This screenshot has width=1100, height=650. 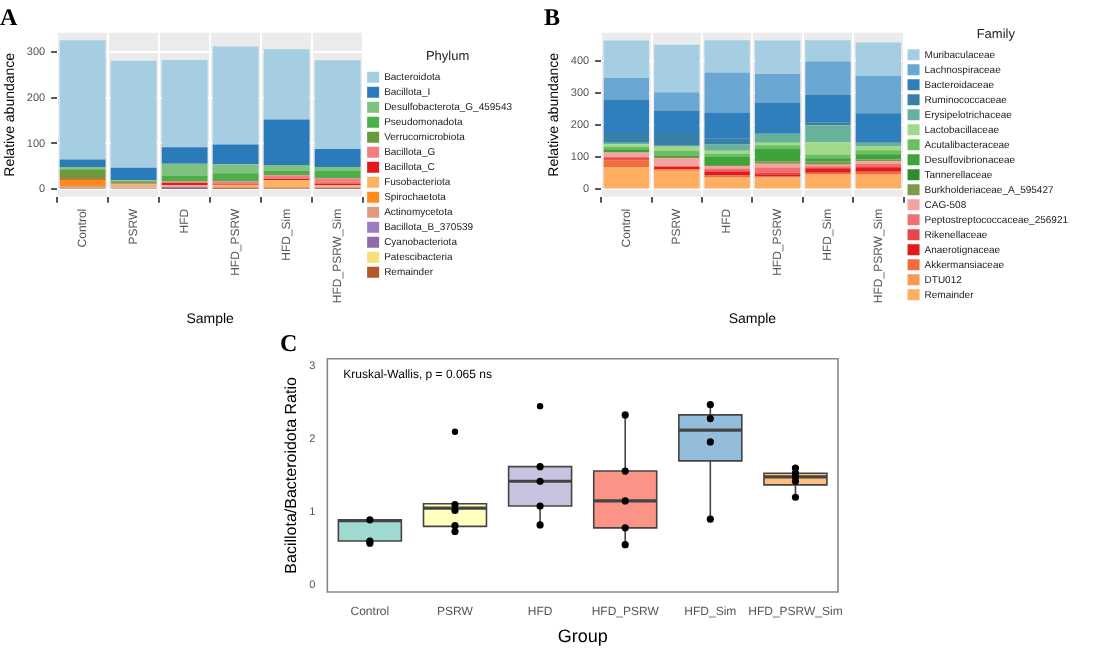 What do you see at coordinates (552, 16) in the screenshot?
I see `chart-title: B` at bounding box center [552, 16].